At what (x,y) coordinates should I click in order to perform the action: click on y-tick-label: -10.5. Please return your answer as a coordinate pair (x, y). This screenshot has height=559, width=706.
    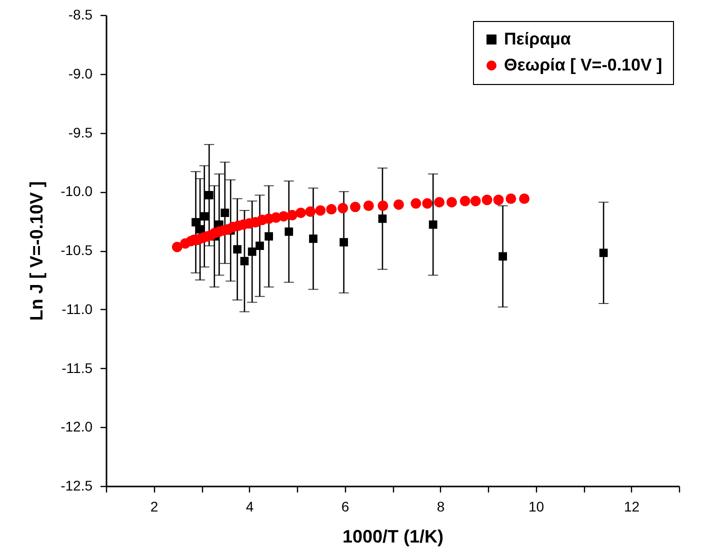
    Looking at the image, I should click on (76, 250).